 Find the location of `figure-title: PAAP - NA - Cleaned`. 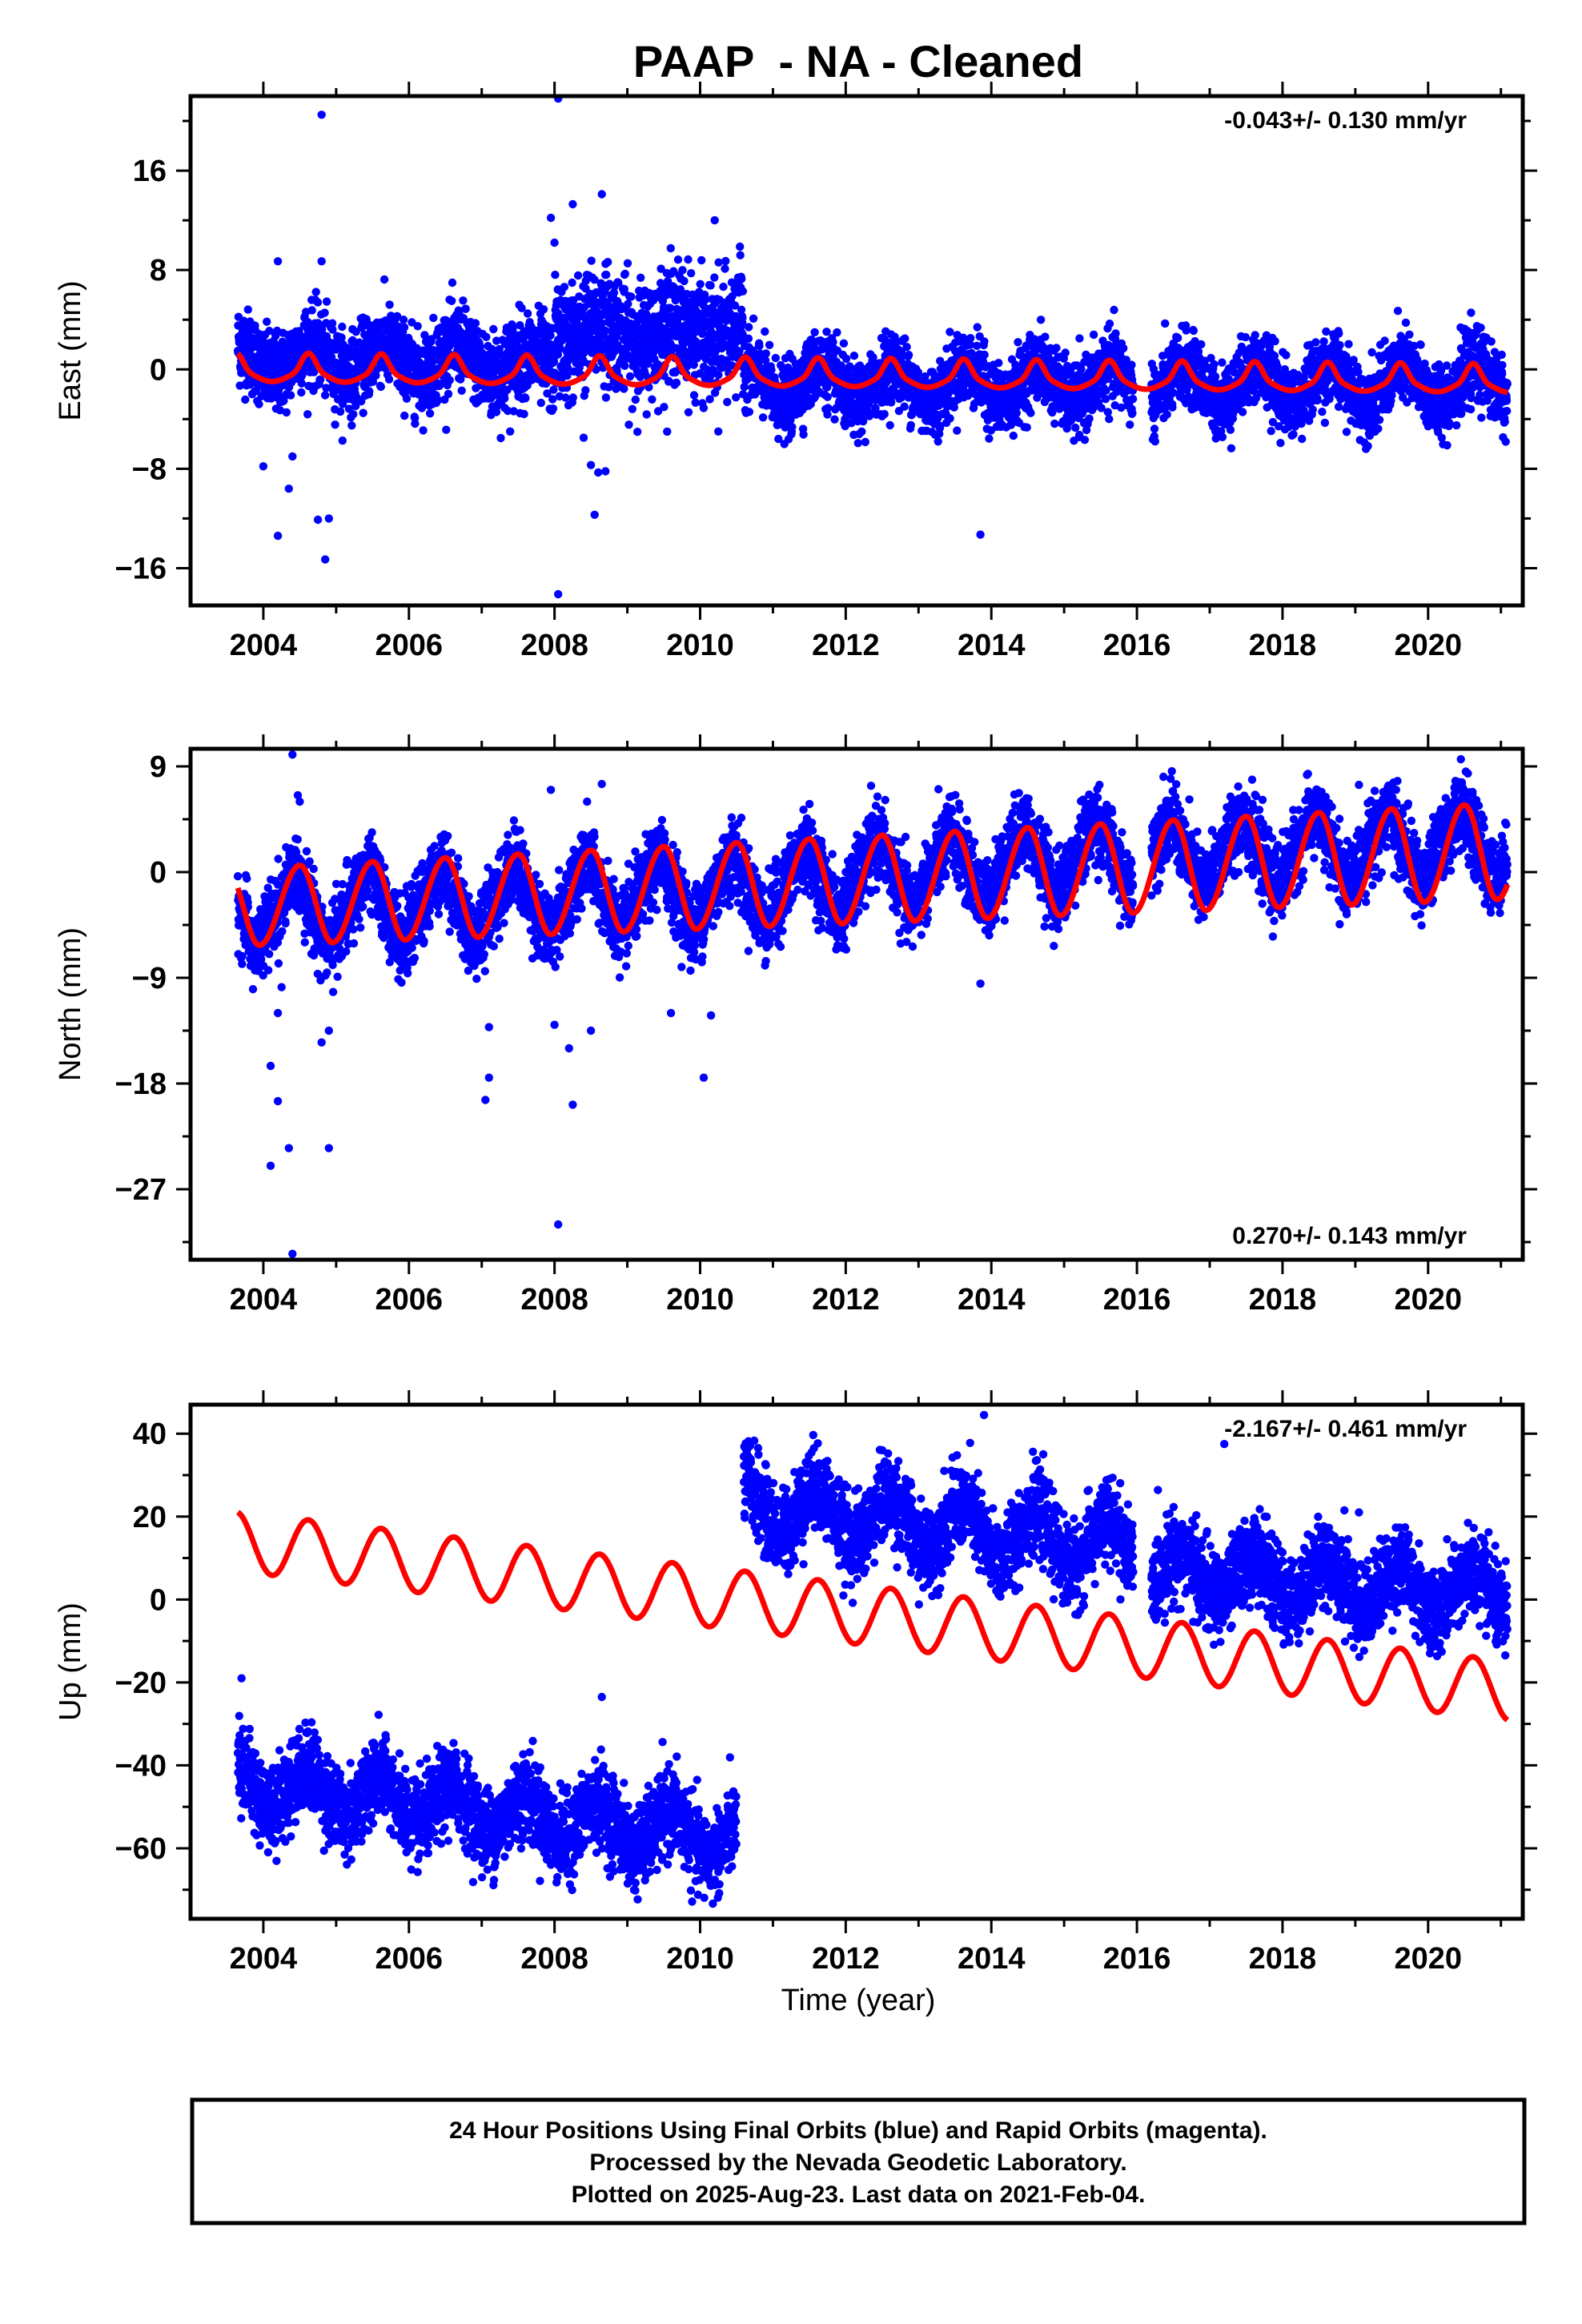

figure-title: PAAP - NA - Cleaned is located at coordinates (858, 61).